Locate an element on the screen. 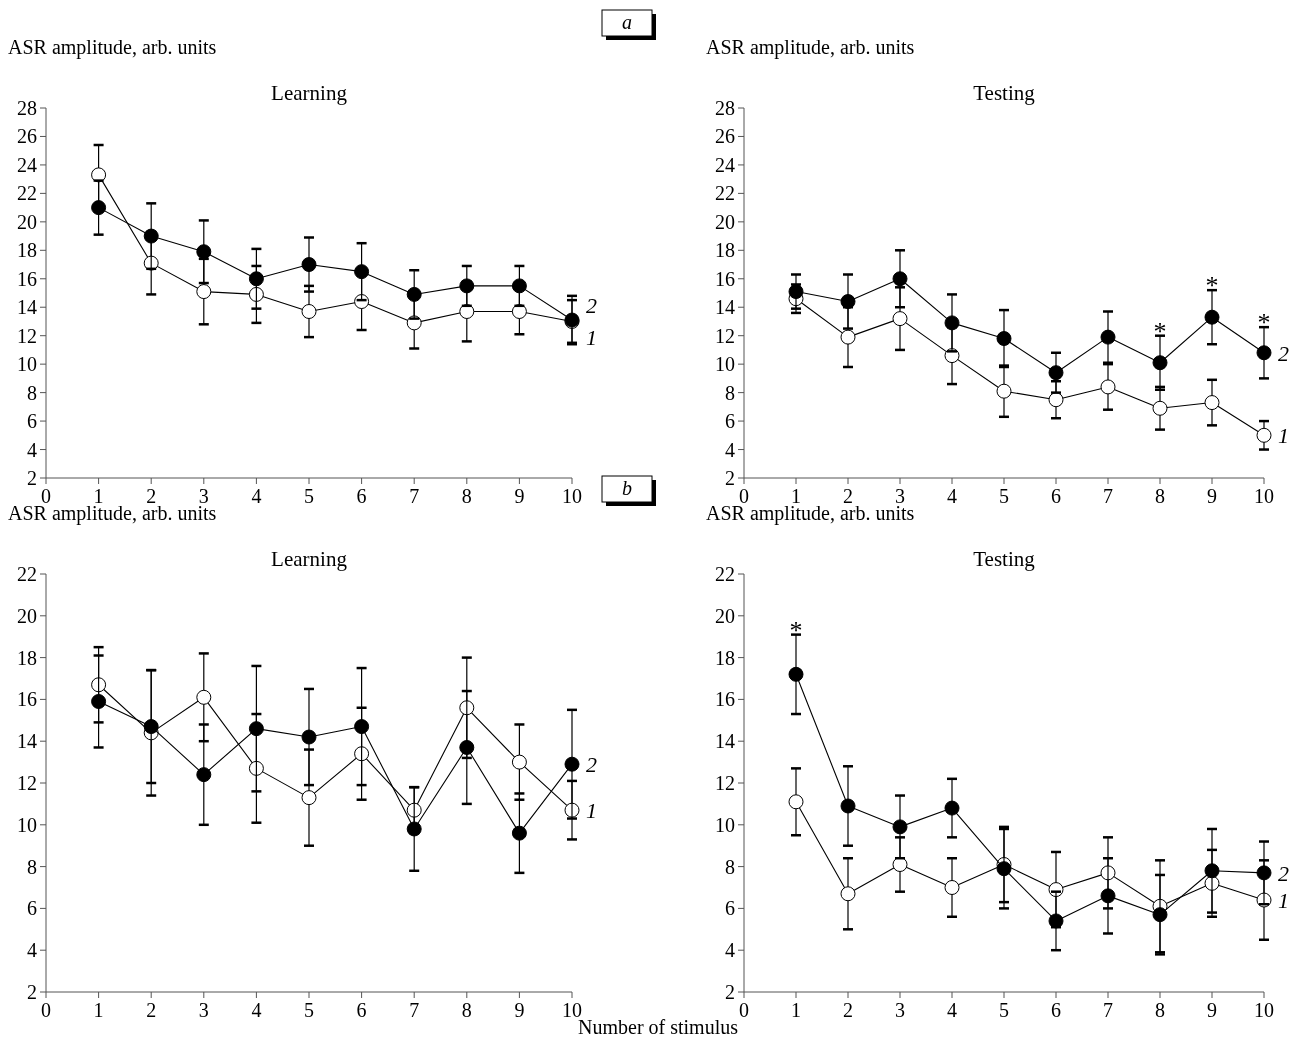  text: a is located at coordinates (627, 22).